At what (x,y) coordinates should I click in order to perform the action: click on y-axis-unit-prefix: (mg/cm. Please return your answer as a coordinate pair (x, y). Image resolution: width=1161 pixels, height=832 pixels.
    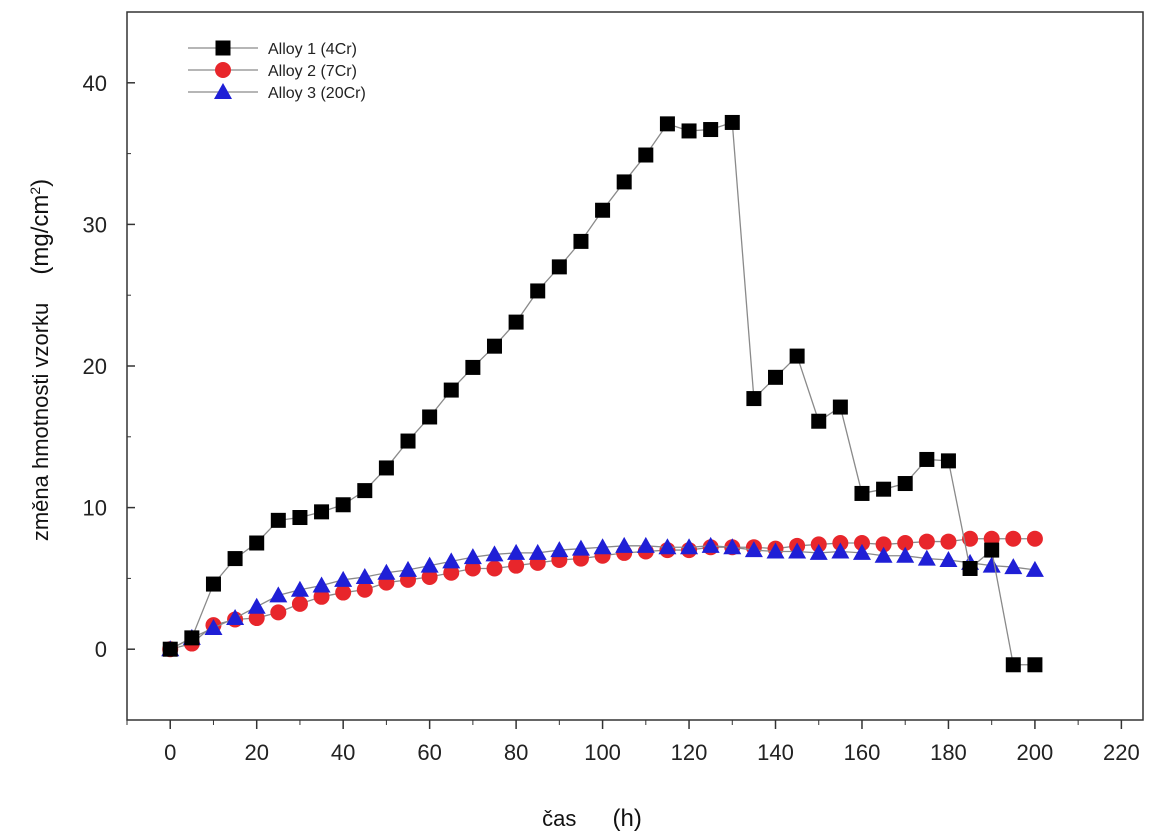
    Looking at the image, I should click on (40, 235).